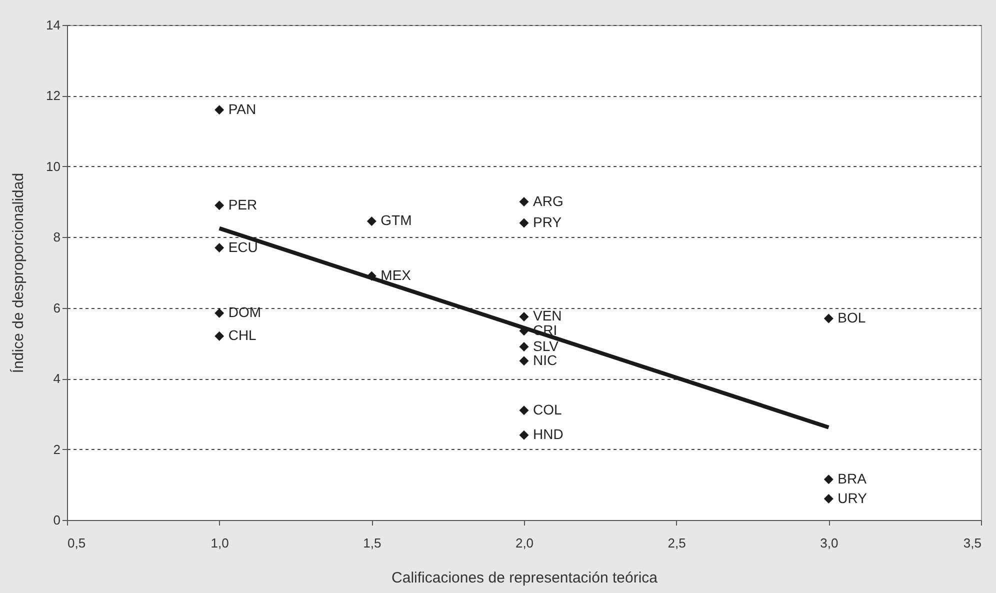 This screenshot has height=593, width=996. What do you see at coordinates (56, 237) in the screenshot?
I see `y-tick-label: 8` at bounding box center [56, 237].